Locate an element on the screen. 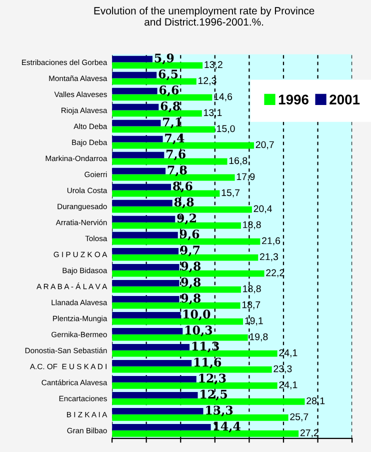 This screenshot has height=452, width=371. data-label: 15,0 is located at coordinates (226, 129).